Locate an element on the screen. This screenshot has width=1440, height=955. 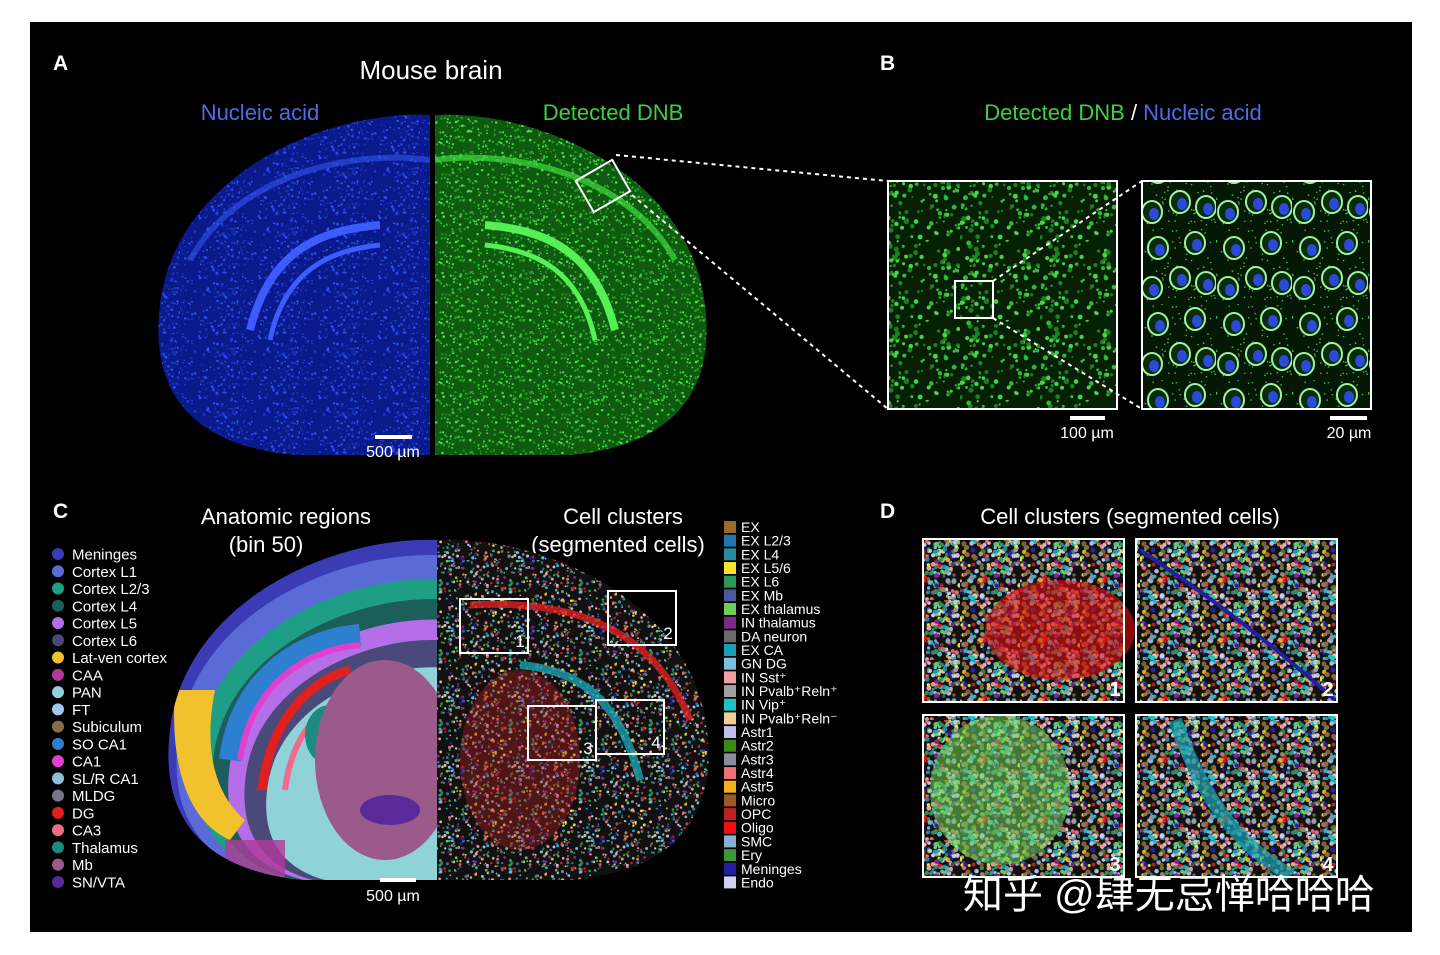
legend-label: Cortex L2/3 is located at coordinates (111, 589).